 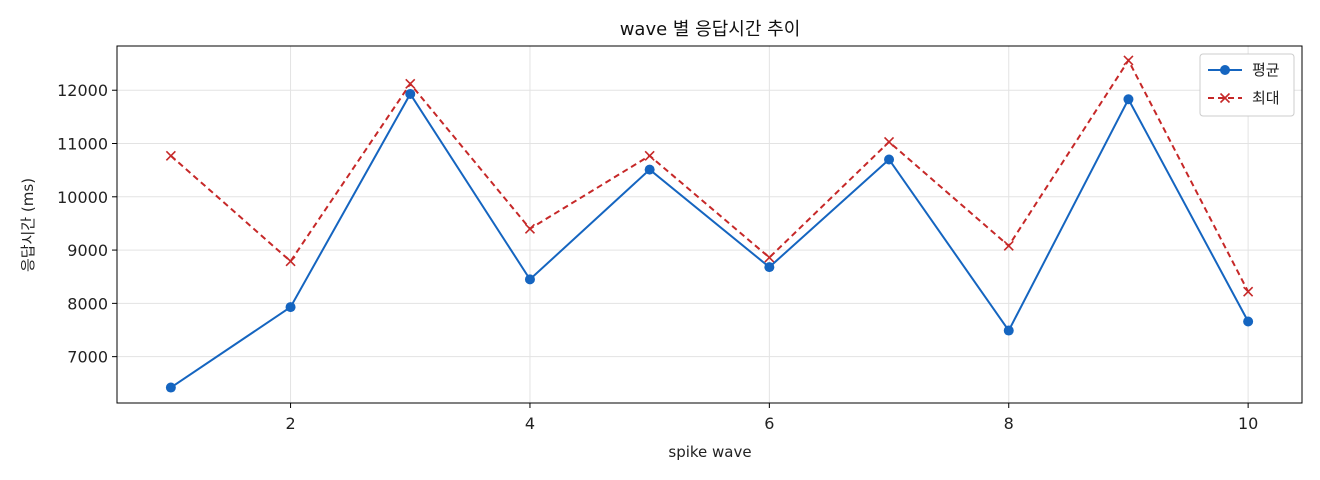 What do you see at coordinates (87, 303) in the screenshot?
I see `y-tick-label: 8000` at bounding box center [87, 303].